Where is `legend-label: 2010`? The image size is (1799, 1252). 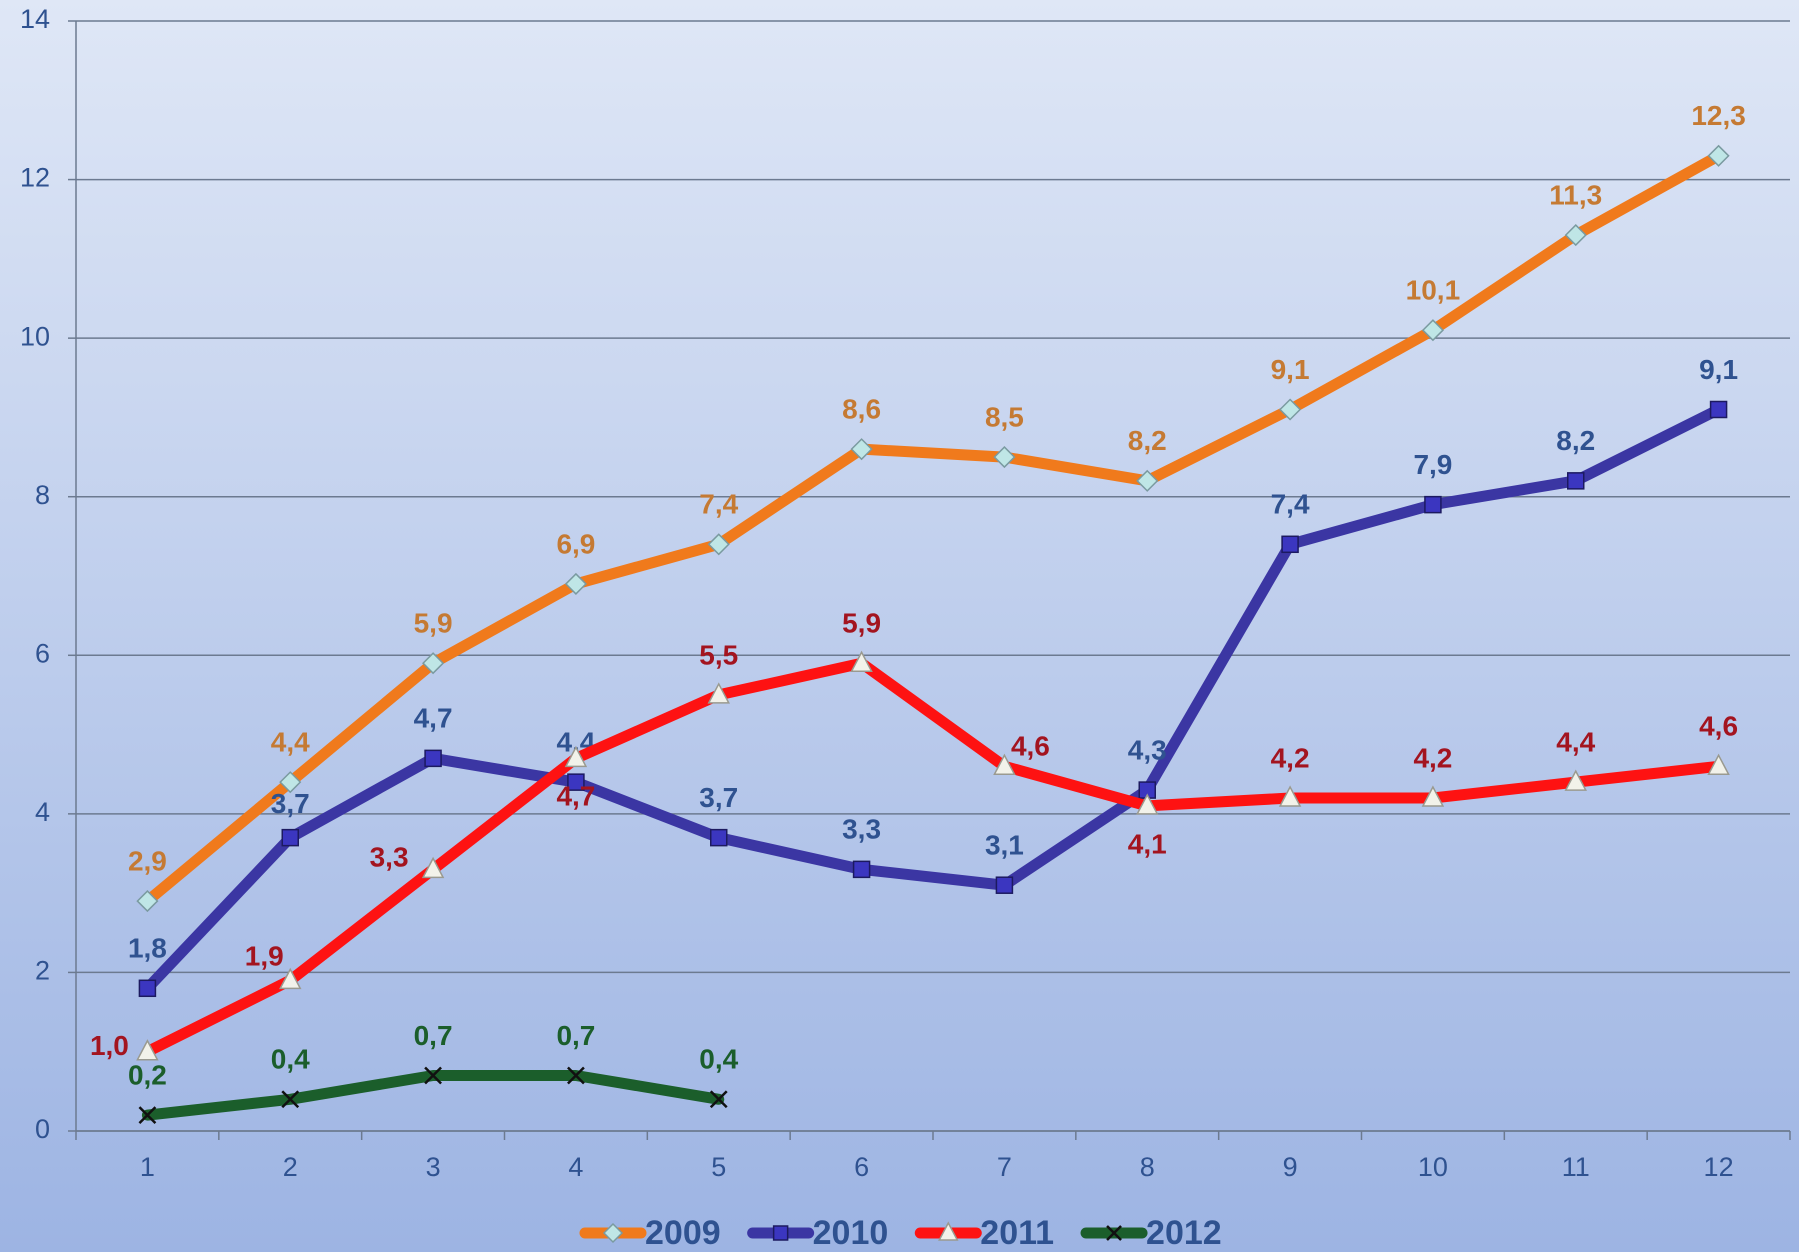
legend-label: 2010 is located at coordinates (851, 1233).